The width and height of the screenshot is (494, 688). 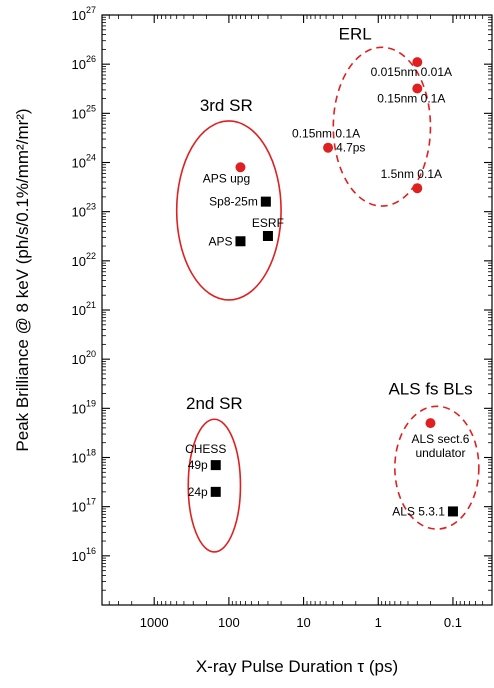 I want to click on x-tick-label: 0.1, so click(x=453, y=622).